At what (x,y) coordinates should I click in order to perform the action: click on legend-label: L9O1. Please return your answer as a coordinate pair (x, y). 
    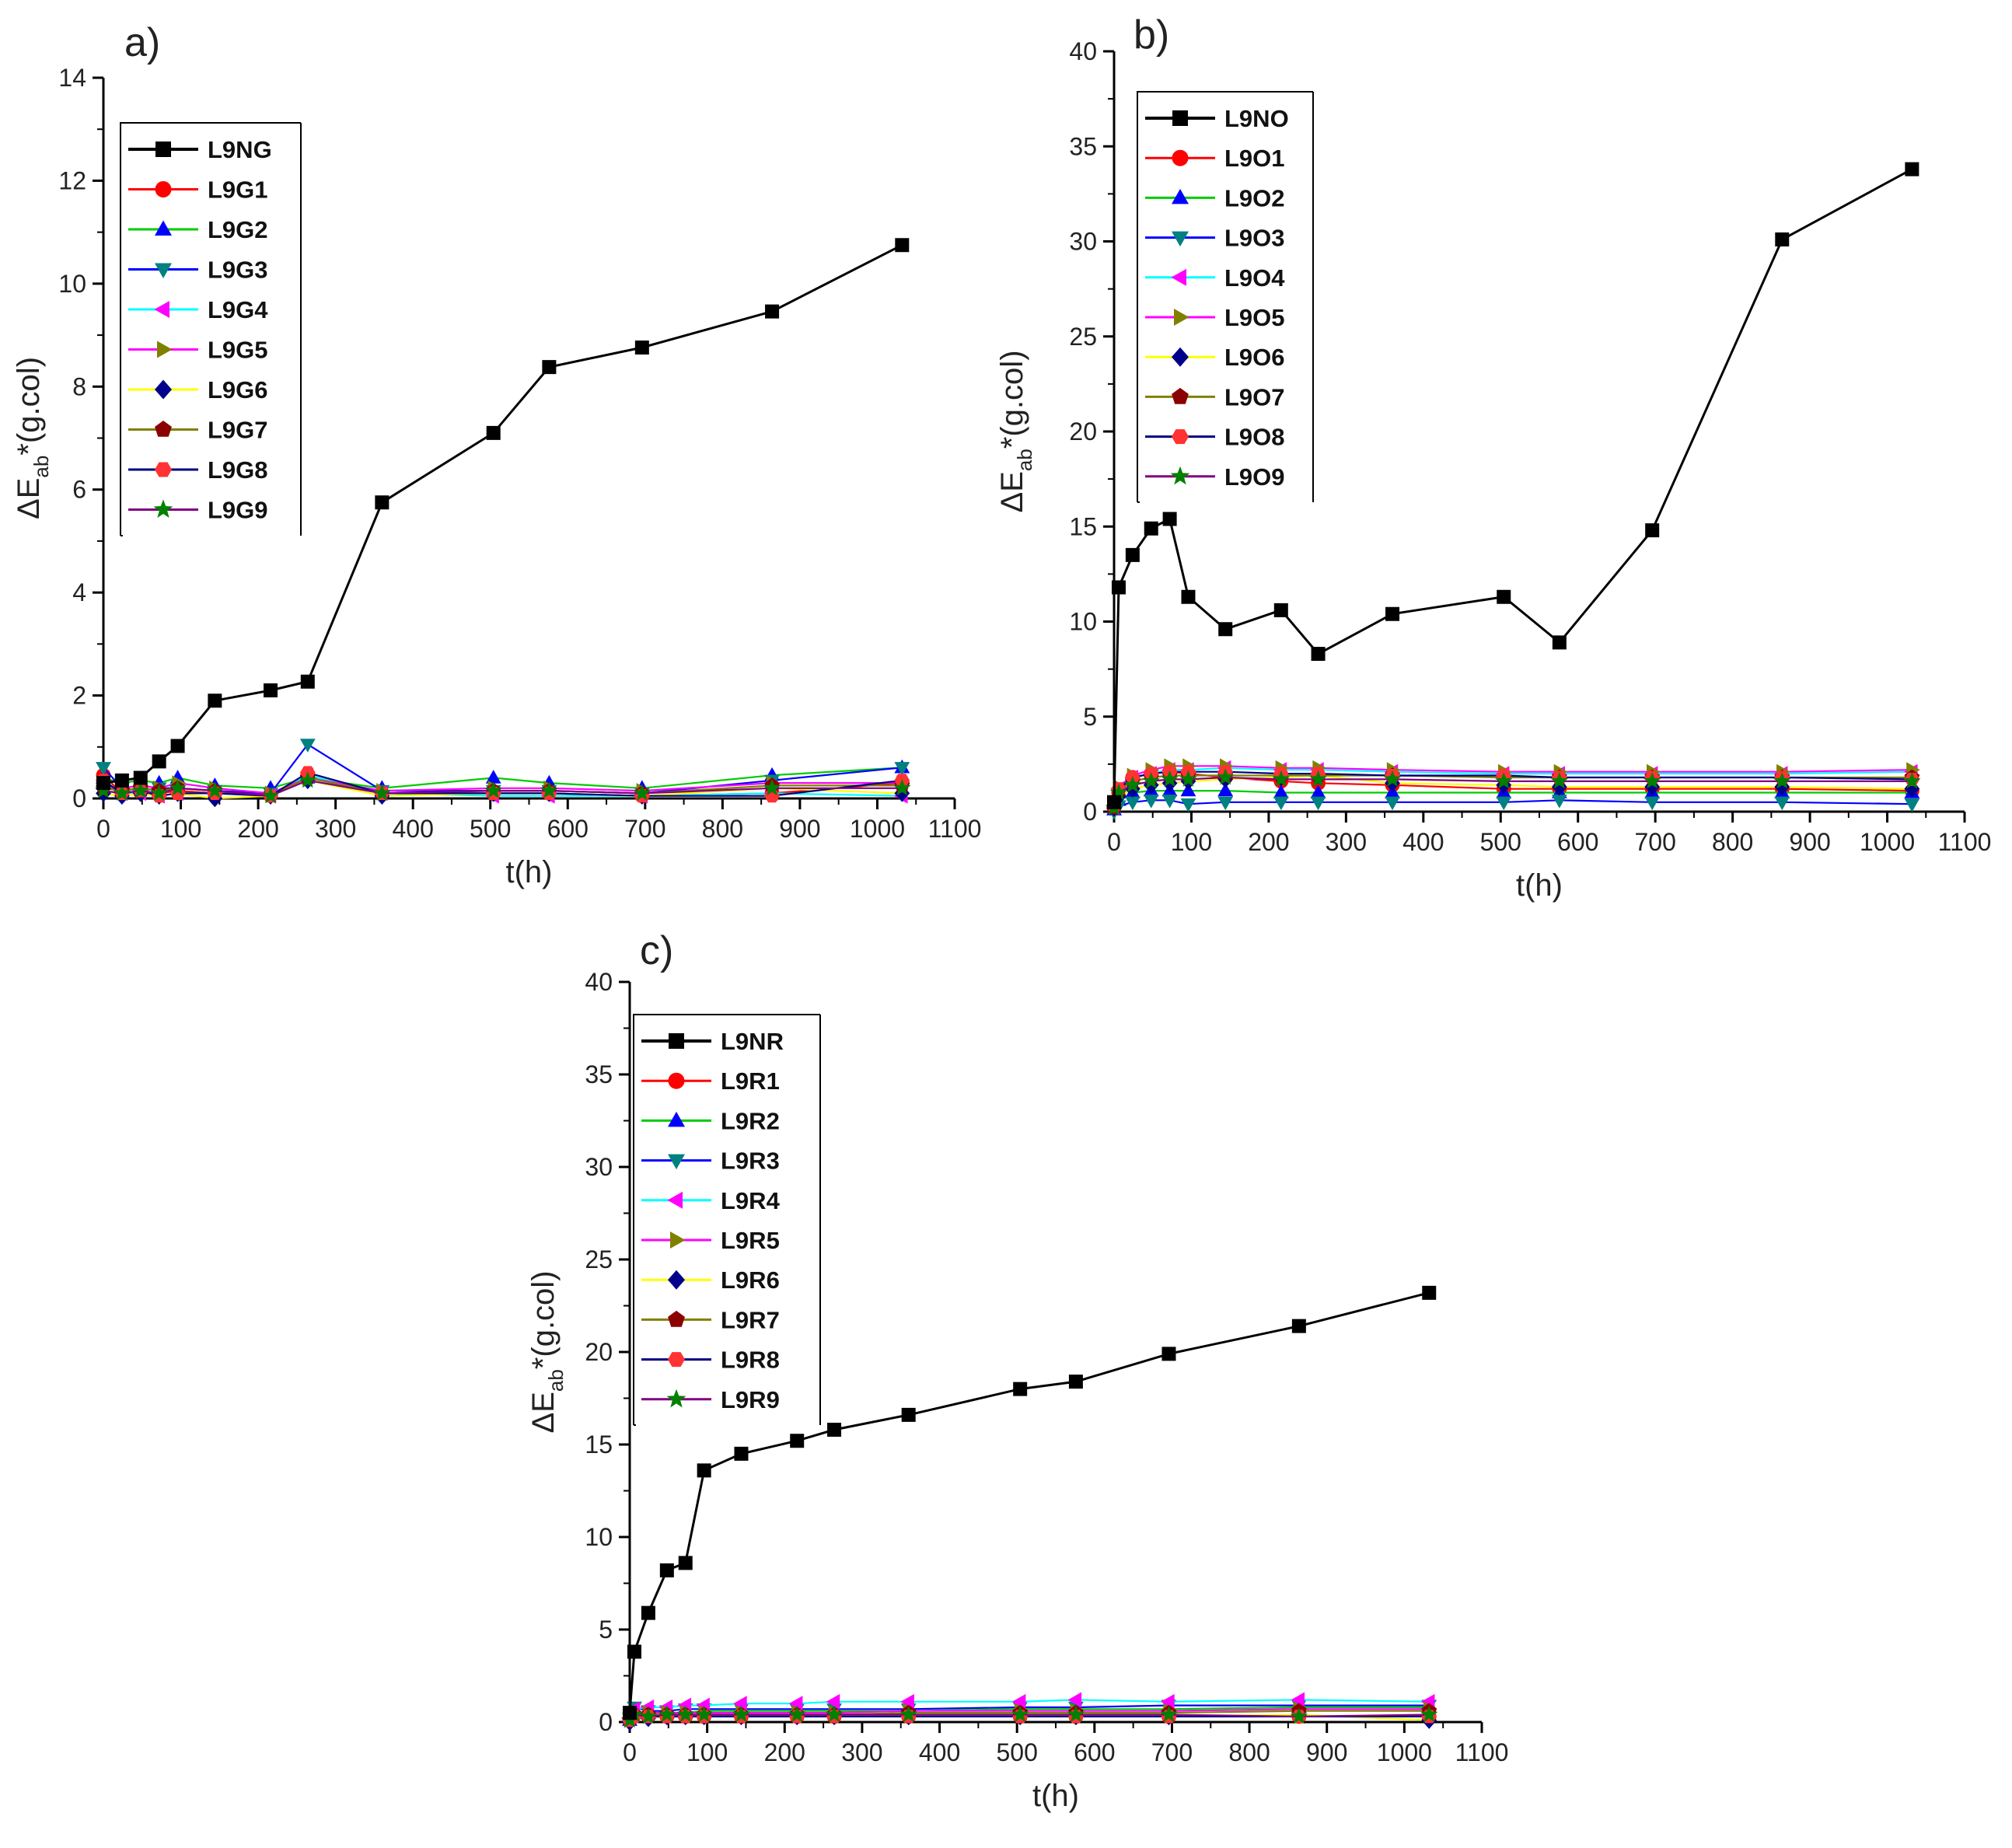
    Looking at the image, I should click on (1254, 158).